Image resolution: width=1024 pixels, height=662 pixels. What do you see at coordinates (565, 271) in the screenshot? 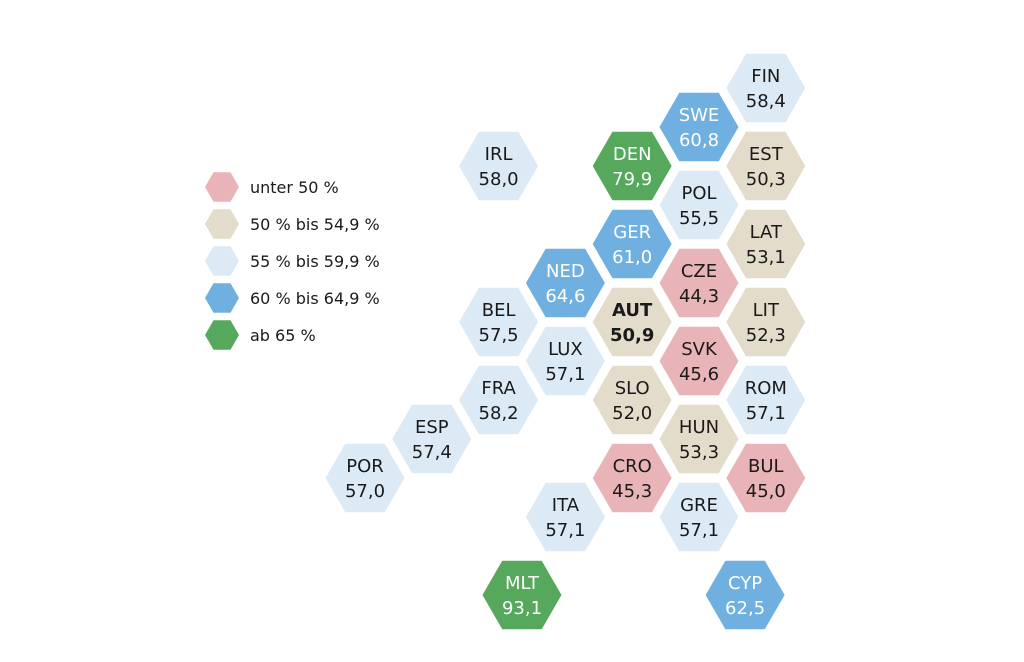
I see `country-code: NED` at bounding box center [565, 271].